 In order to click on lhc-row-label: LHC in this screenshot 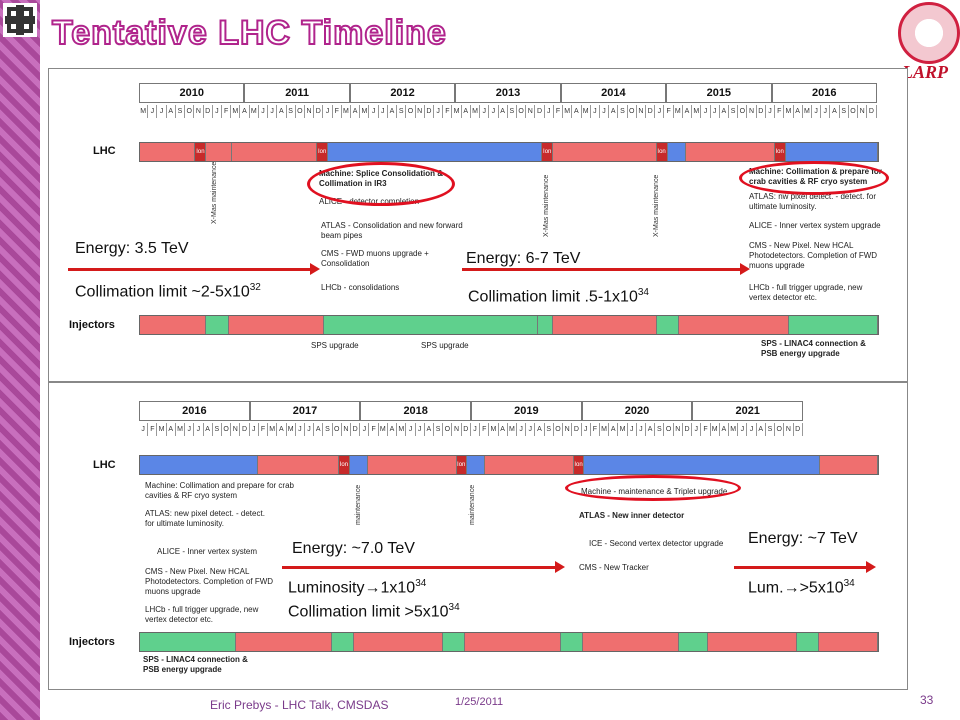, I will do `click(104, 151)`.